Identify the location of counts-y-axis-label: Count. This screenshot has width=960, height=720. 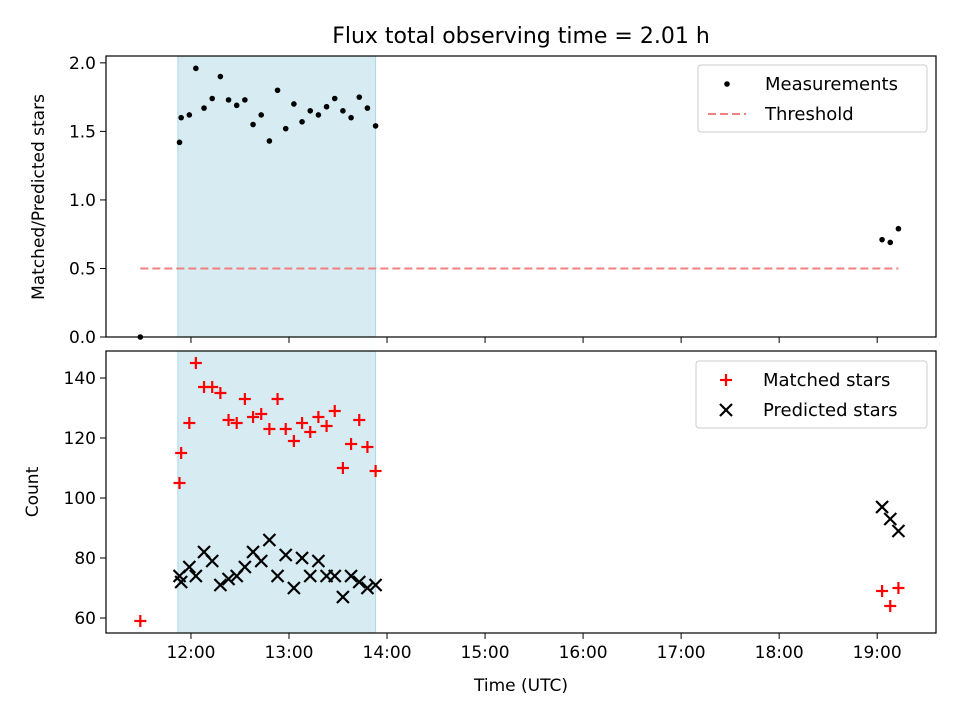
(33, 491).